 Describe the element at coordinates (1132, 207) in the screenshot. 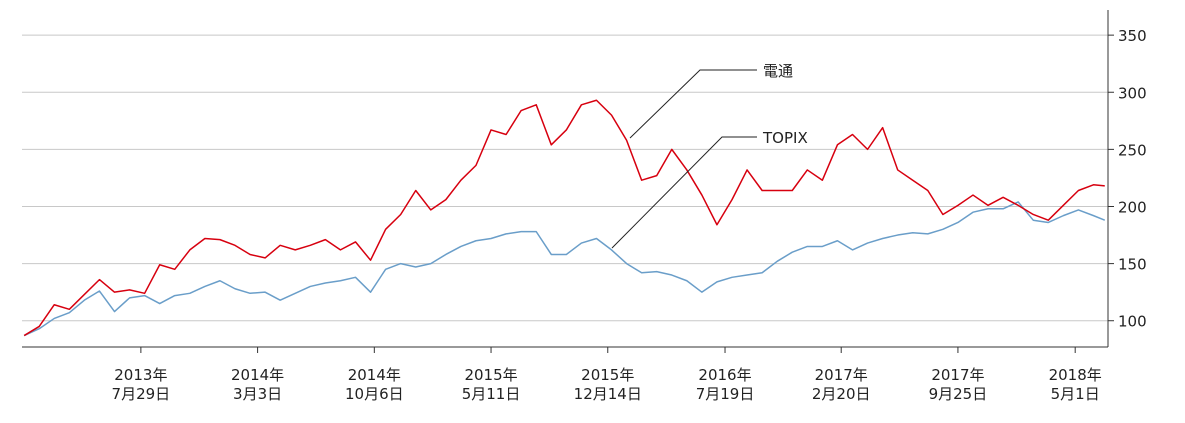

I see `y-tick-label: 200` at that location.